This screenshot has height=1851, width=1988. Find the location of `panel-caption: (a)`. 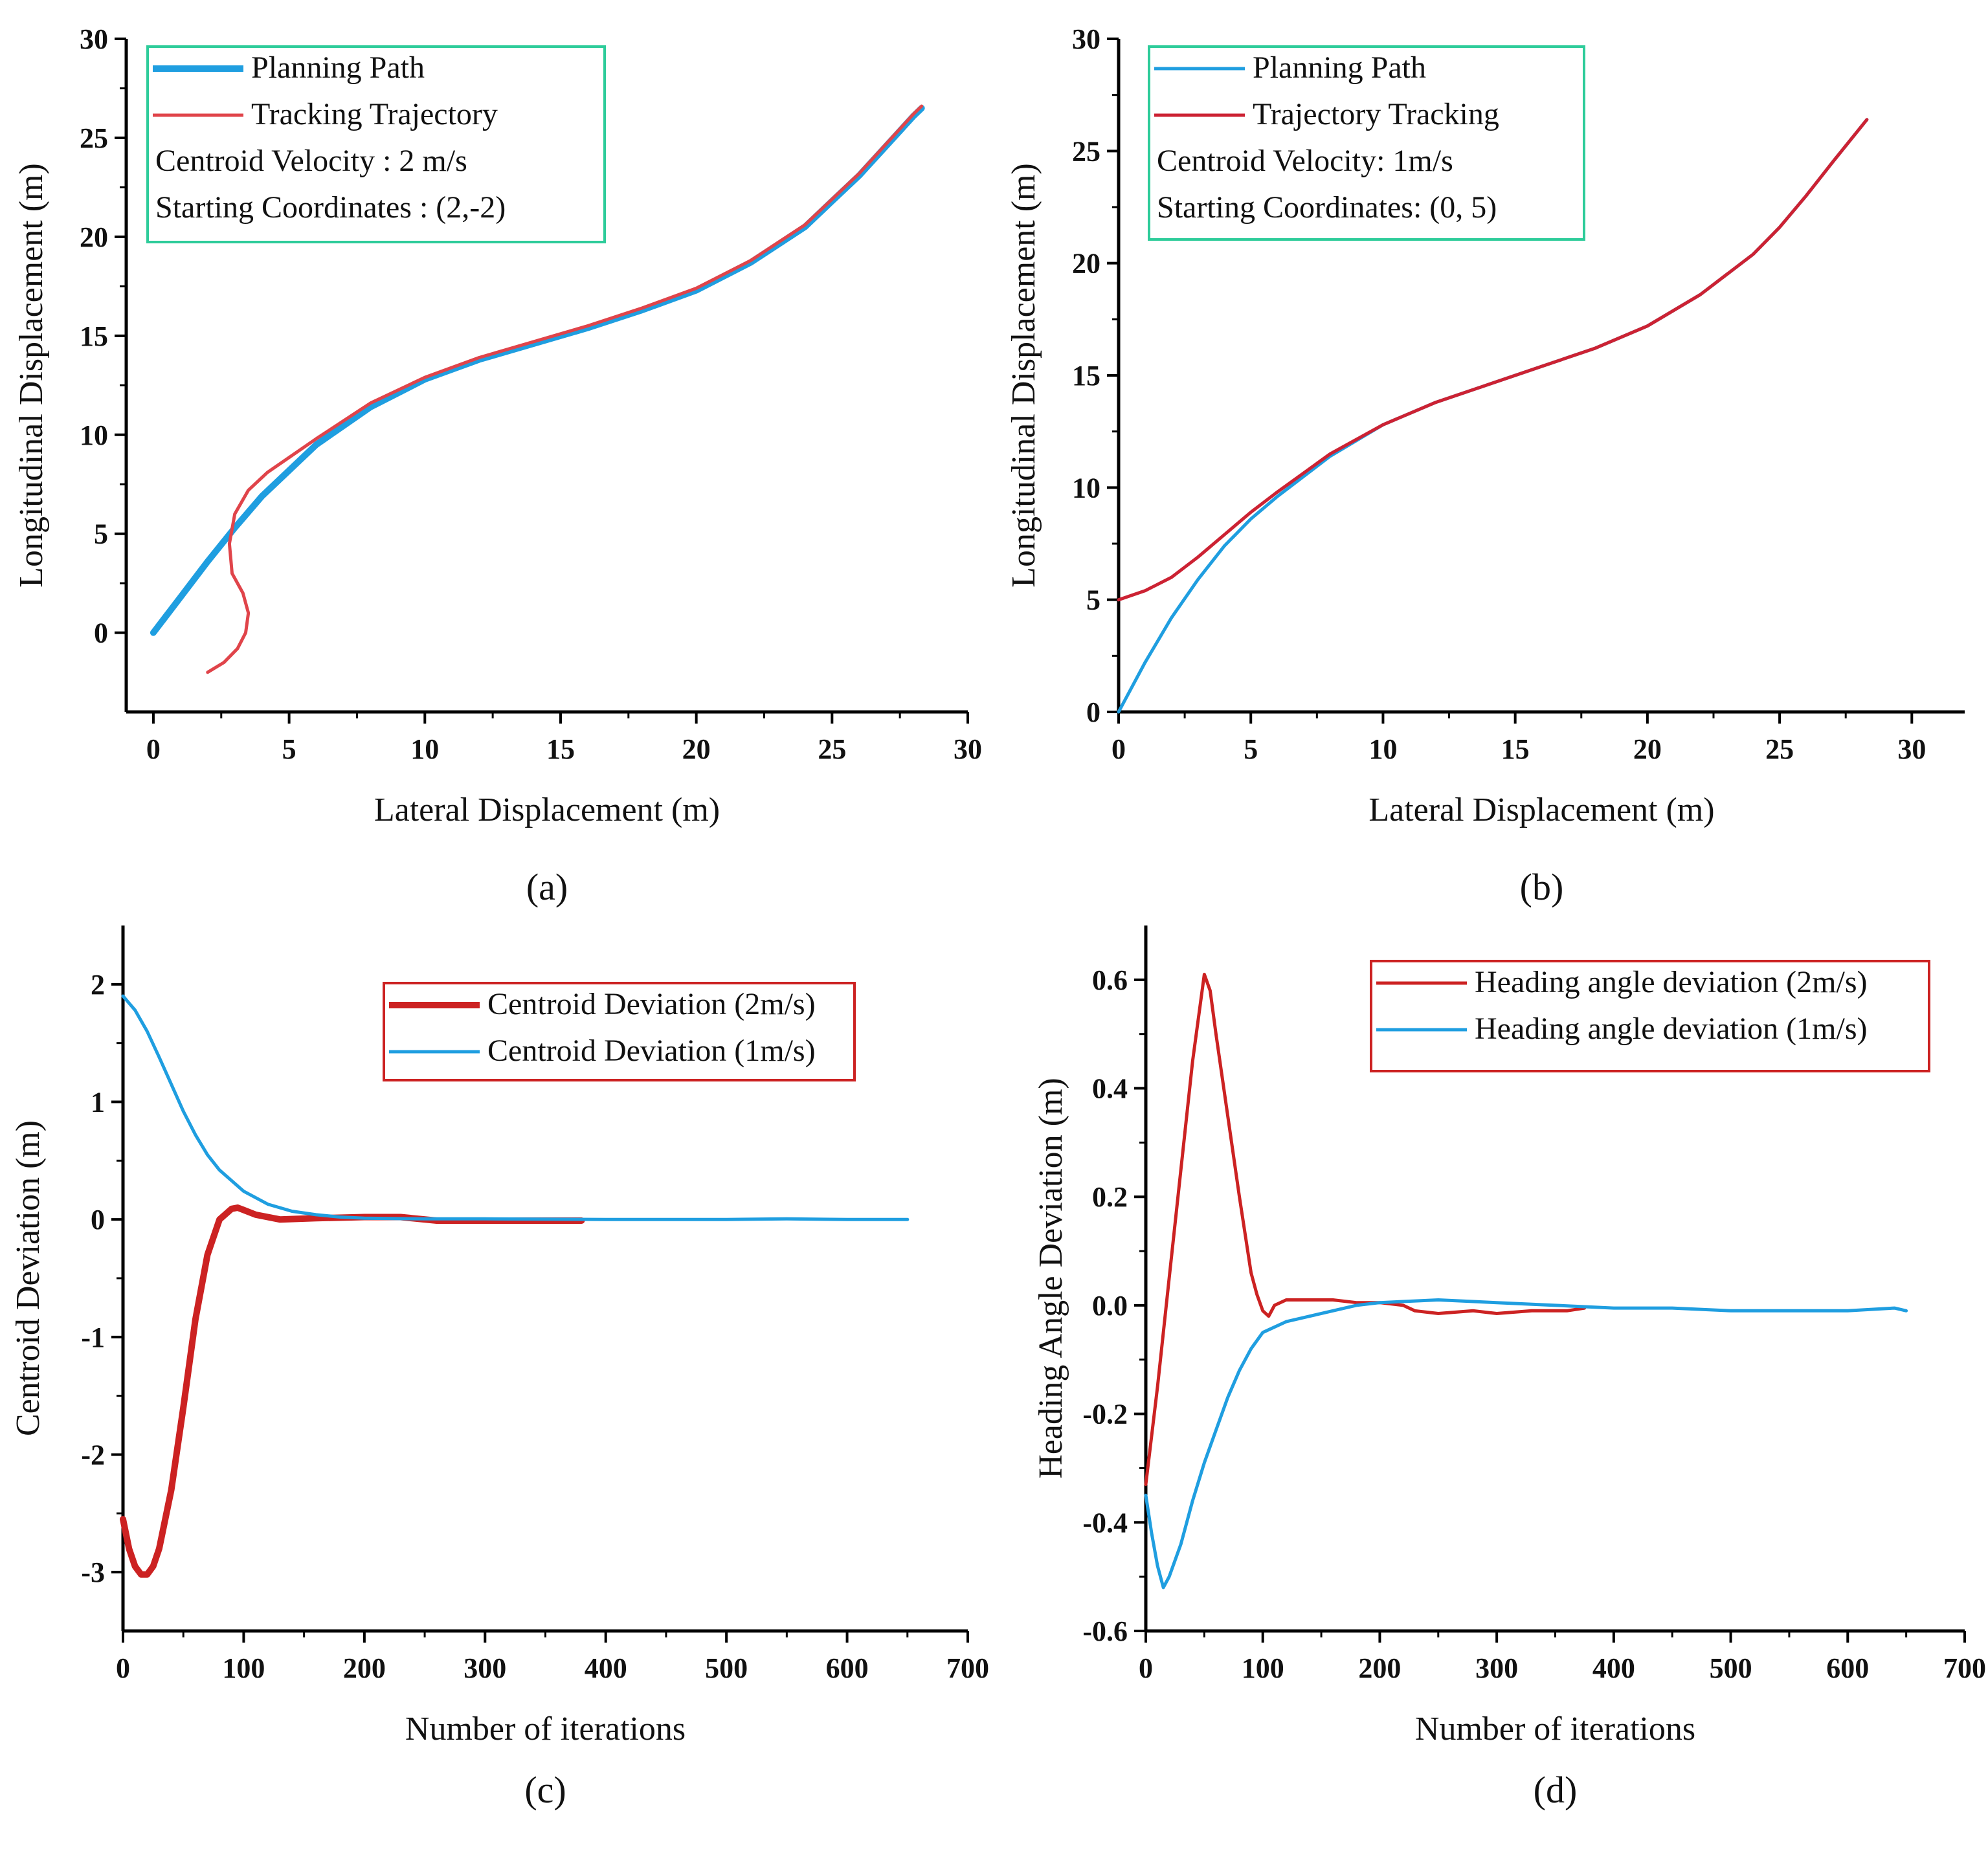

panel-caption: (a) is located at coordinates (547, 887).